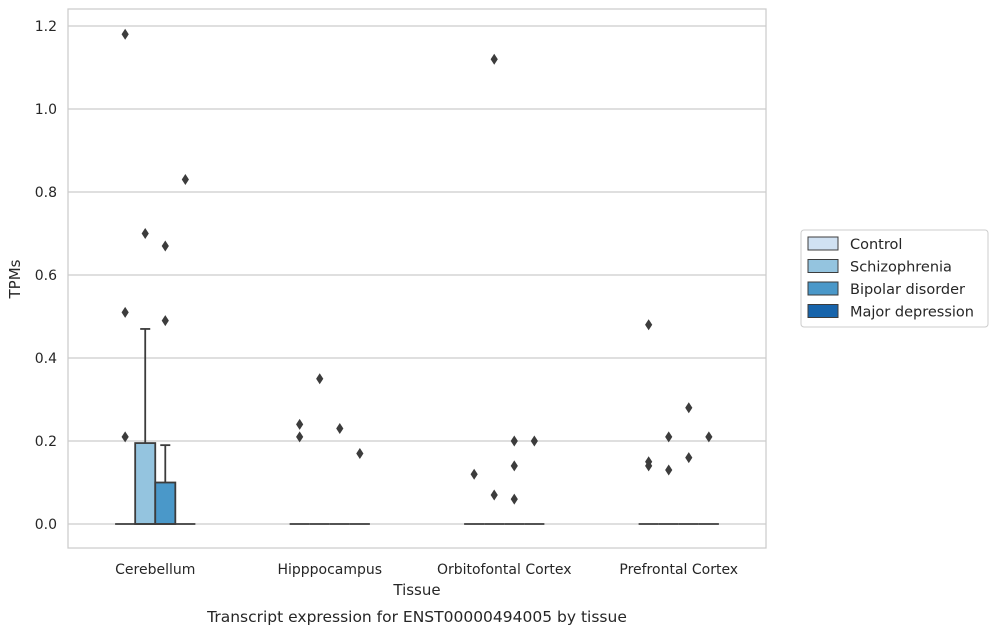 The width and height of the screenshot is (997, 634). What do you see at coordinates (504, 570) in the screenshot?
I see `x-tick-label: Orbitofontal Cortex` at bounding box center [504, 570].